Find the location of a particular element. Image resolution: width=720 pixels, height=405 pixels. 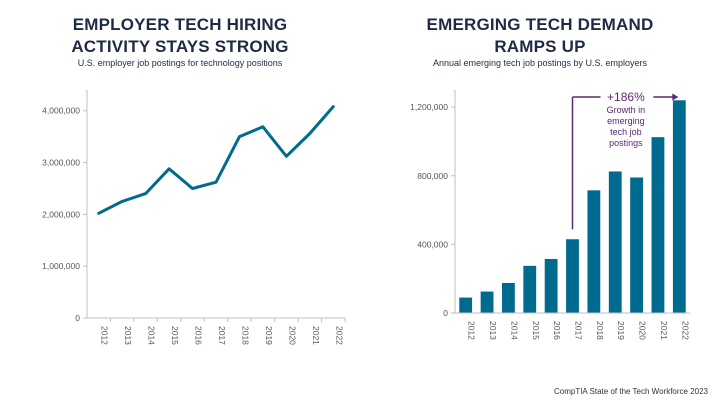

bar-y-tick-label: 1,200,000 is located at coordinates (429, 107).